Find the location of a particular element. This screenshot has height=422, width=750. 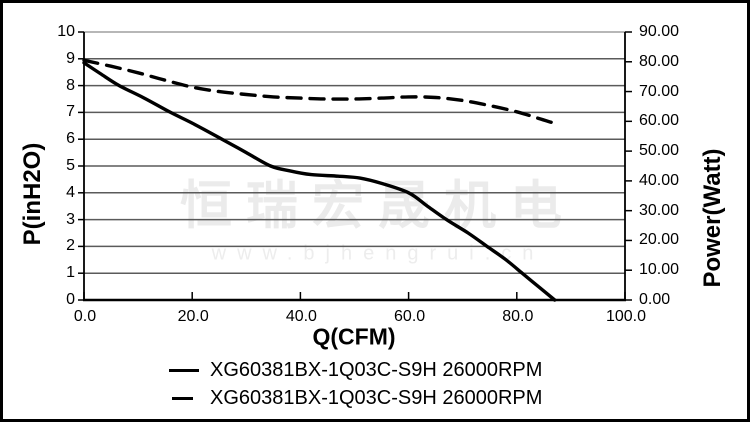

legend-dashed-line-icon is located at coordinates (185, 398).